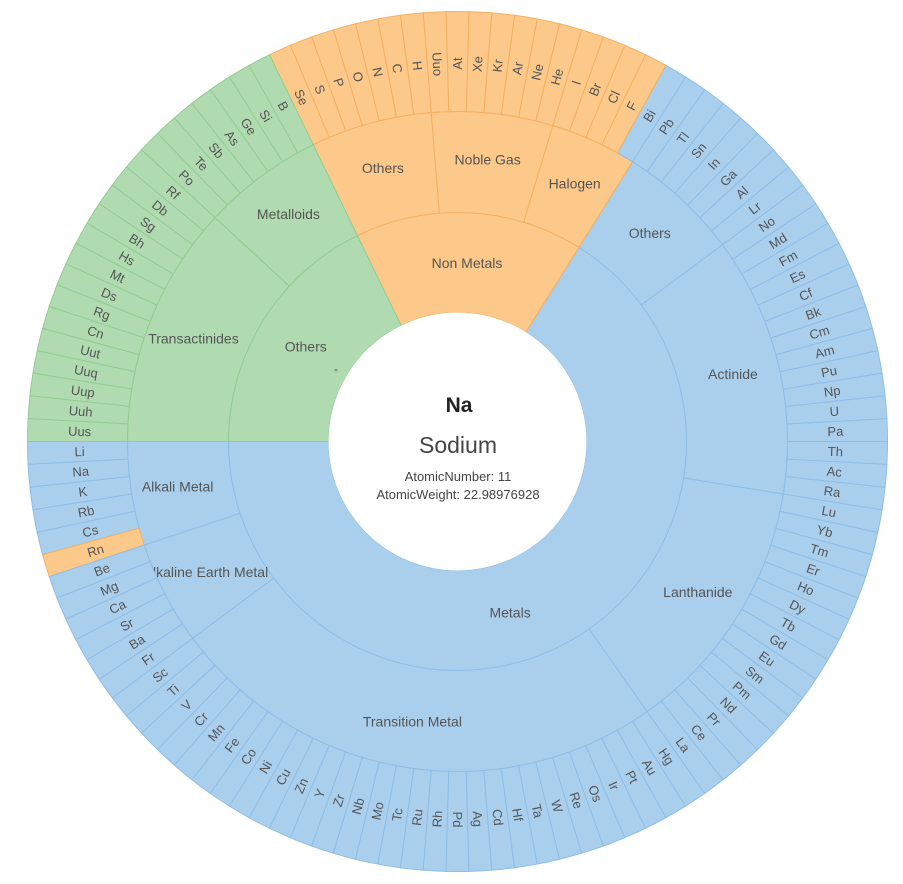  I want to click on group-label-lanthanide: Lanthanide, so click(698, 592).